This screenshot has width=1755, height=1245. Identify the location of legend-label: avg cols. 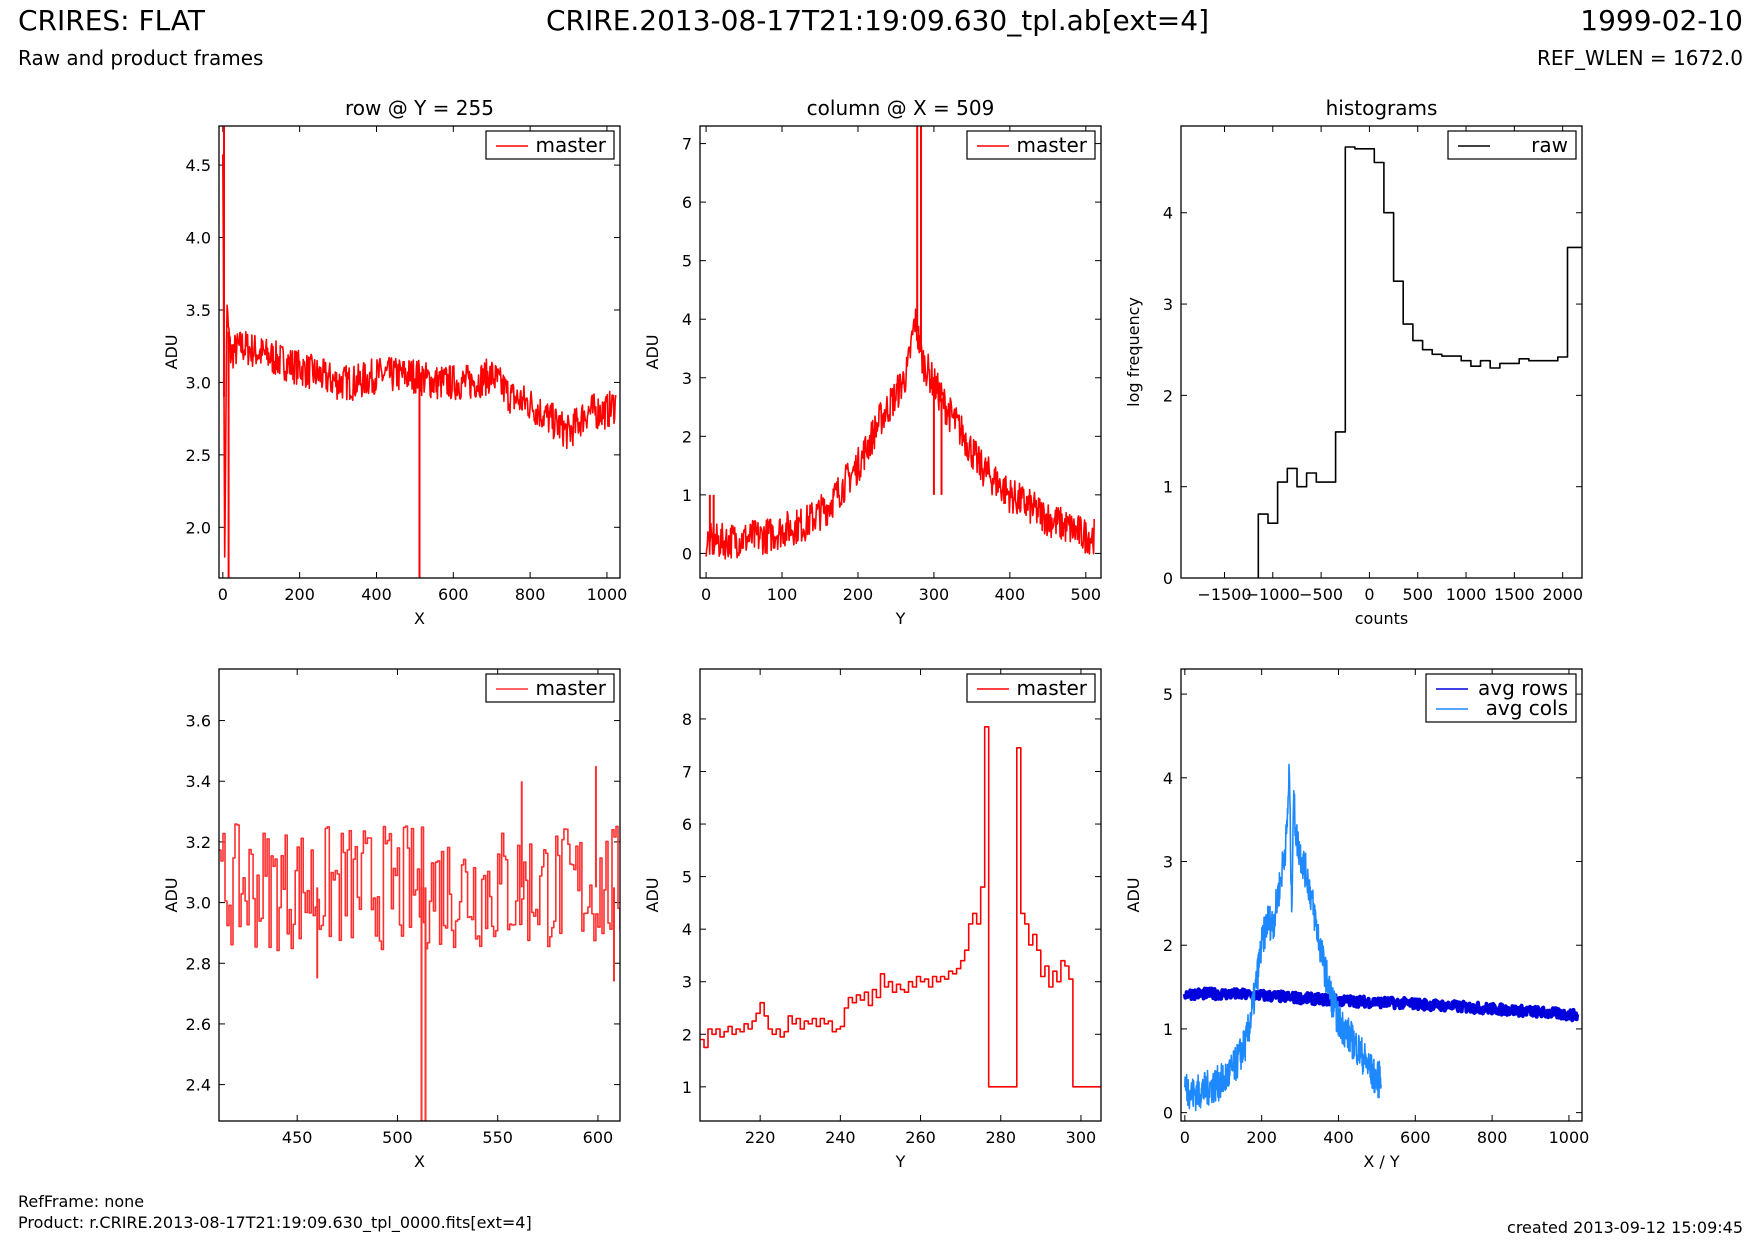
(1527, 708).